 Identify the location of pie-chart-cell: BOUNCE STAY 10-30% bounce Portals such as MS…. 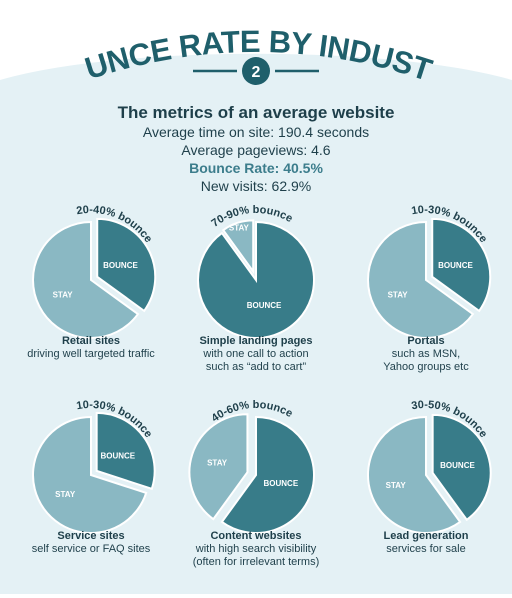
(426, 292).